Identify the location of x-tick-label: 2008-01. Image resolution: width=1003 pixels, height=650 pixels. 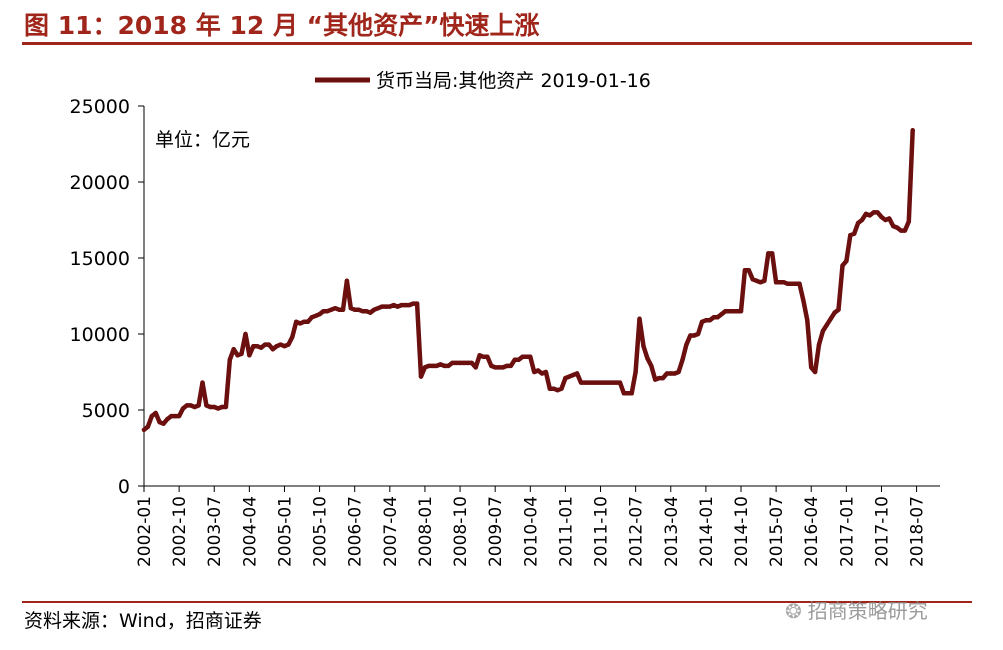
(426, 531).